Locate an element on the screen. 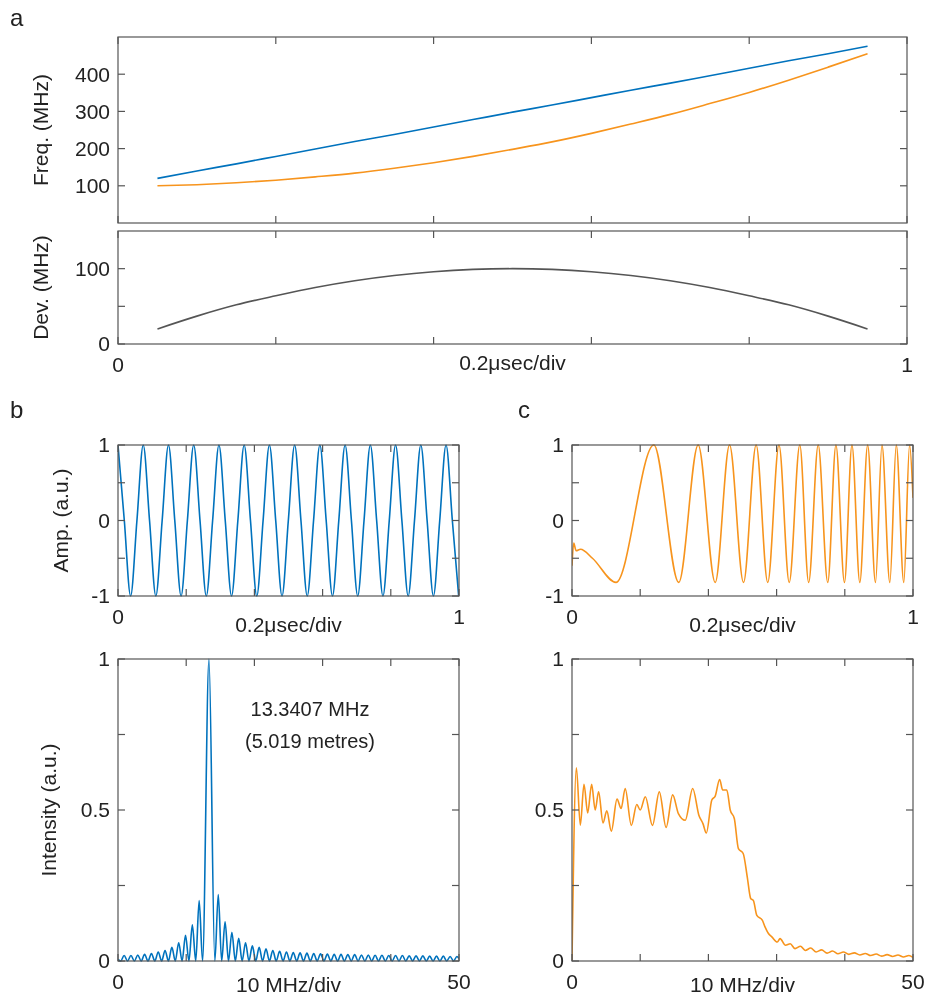 The height and width of the screenshot is (1001, 928). y-tick-label: 300 is located at coordinates (92, 111).